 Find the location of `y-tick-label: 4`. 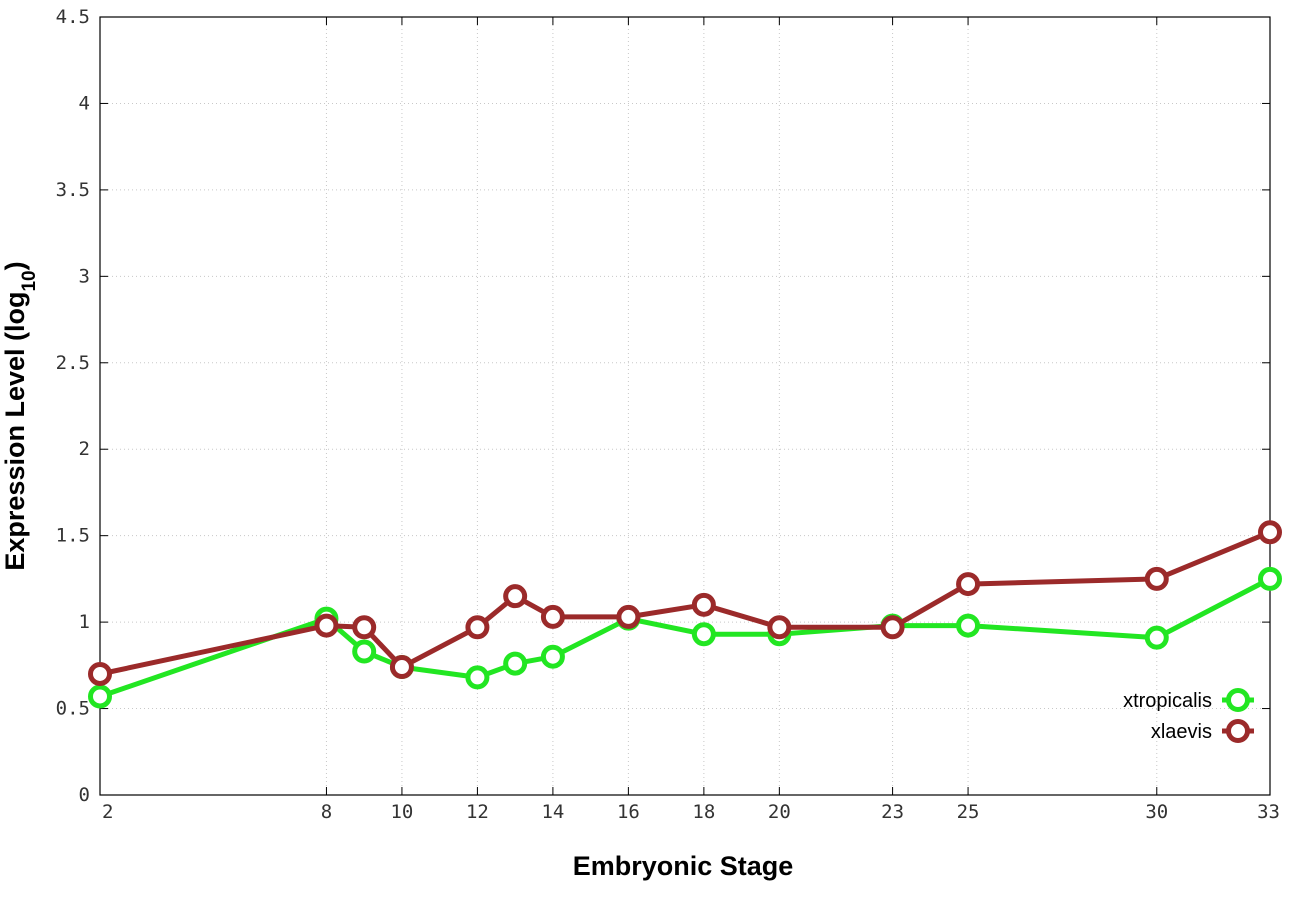

y-tick-label: 4 is located at coordinates (84, 103).